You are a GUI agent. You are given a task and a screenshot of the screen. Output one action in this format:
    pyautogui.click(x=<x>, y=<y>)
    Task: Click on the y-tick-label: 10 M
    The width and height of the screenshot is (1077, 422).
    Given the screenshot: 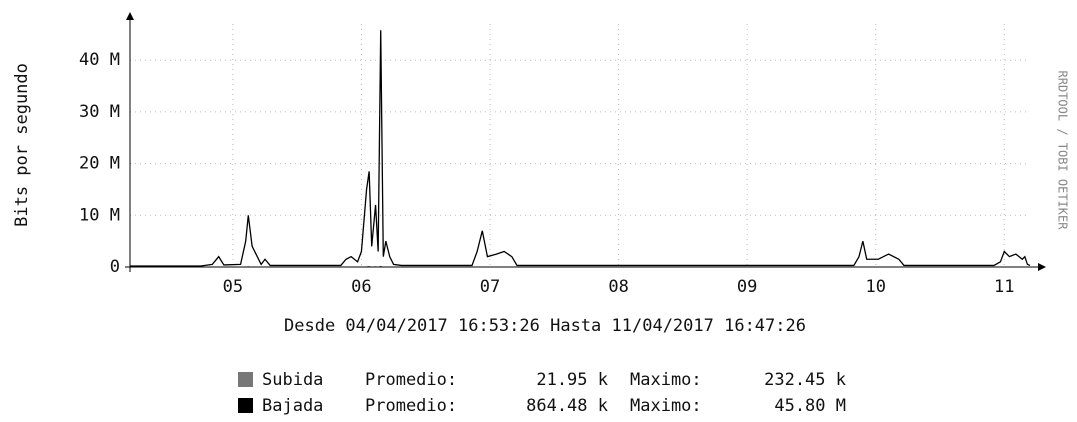 What is the action you would take?
    pyautogui.click(x=99, y=215)
    